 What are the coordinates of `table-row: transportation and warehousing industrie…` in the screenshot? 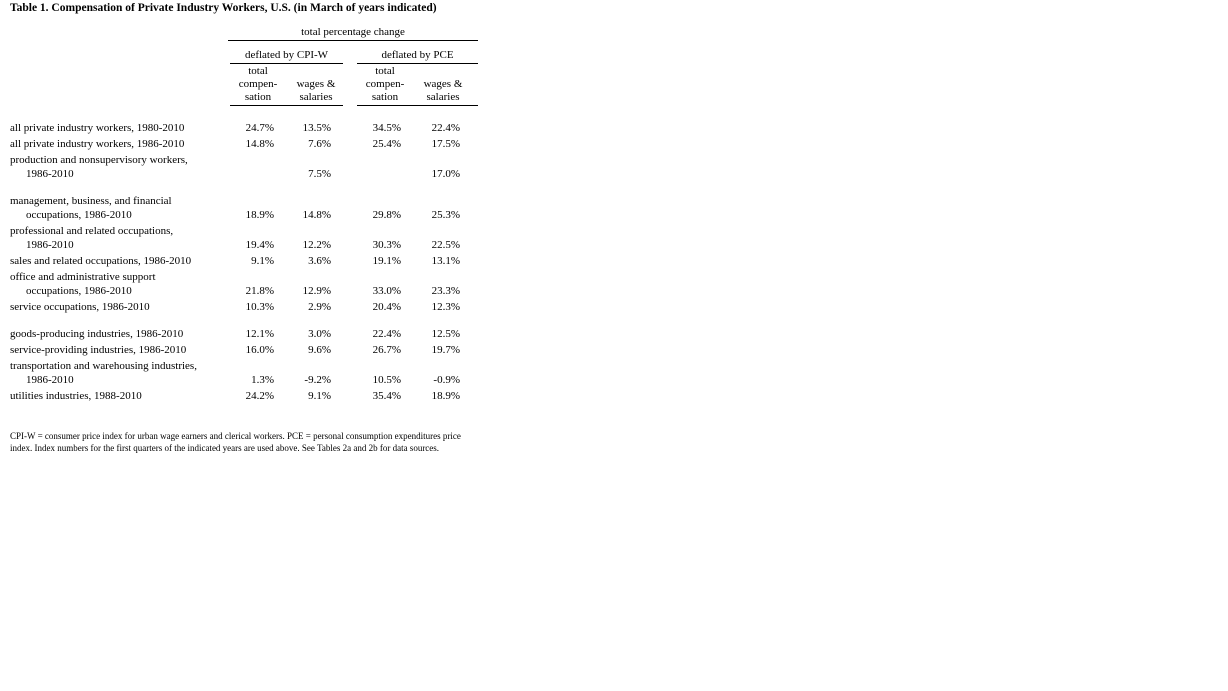 It's located at (240, 373).